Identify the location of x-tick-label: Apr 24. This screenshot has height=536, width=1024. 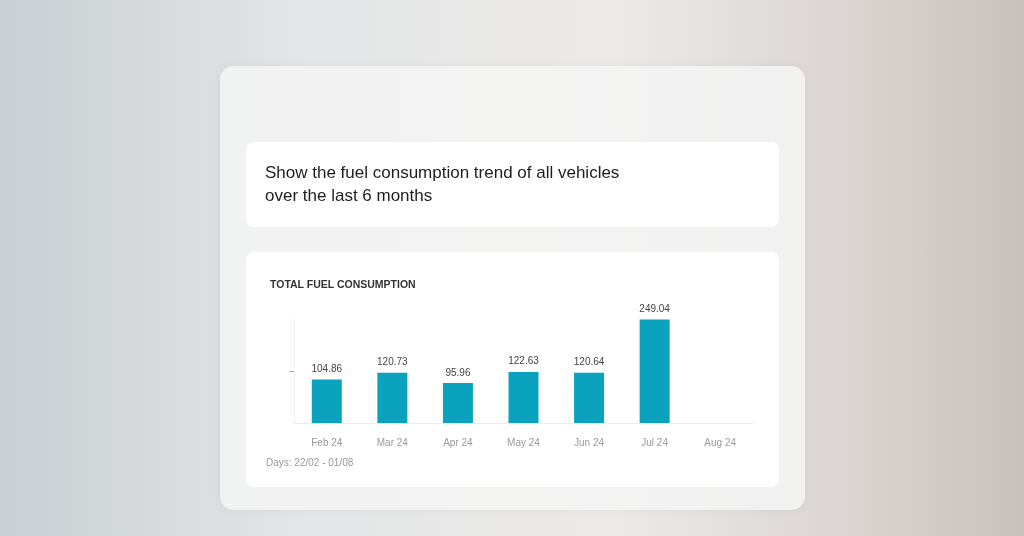
(458, 442).